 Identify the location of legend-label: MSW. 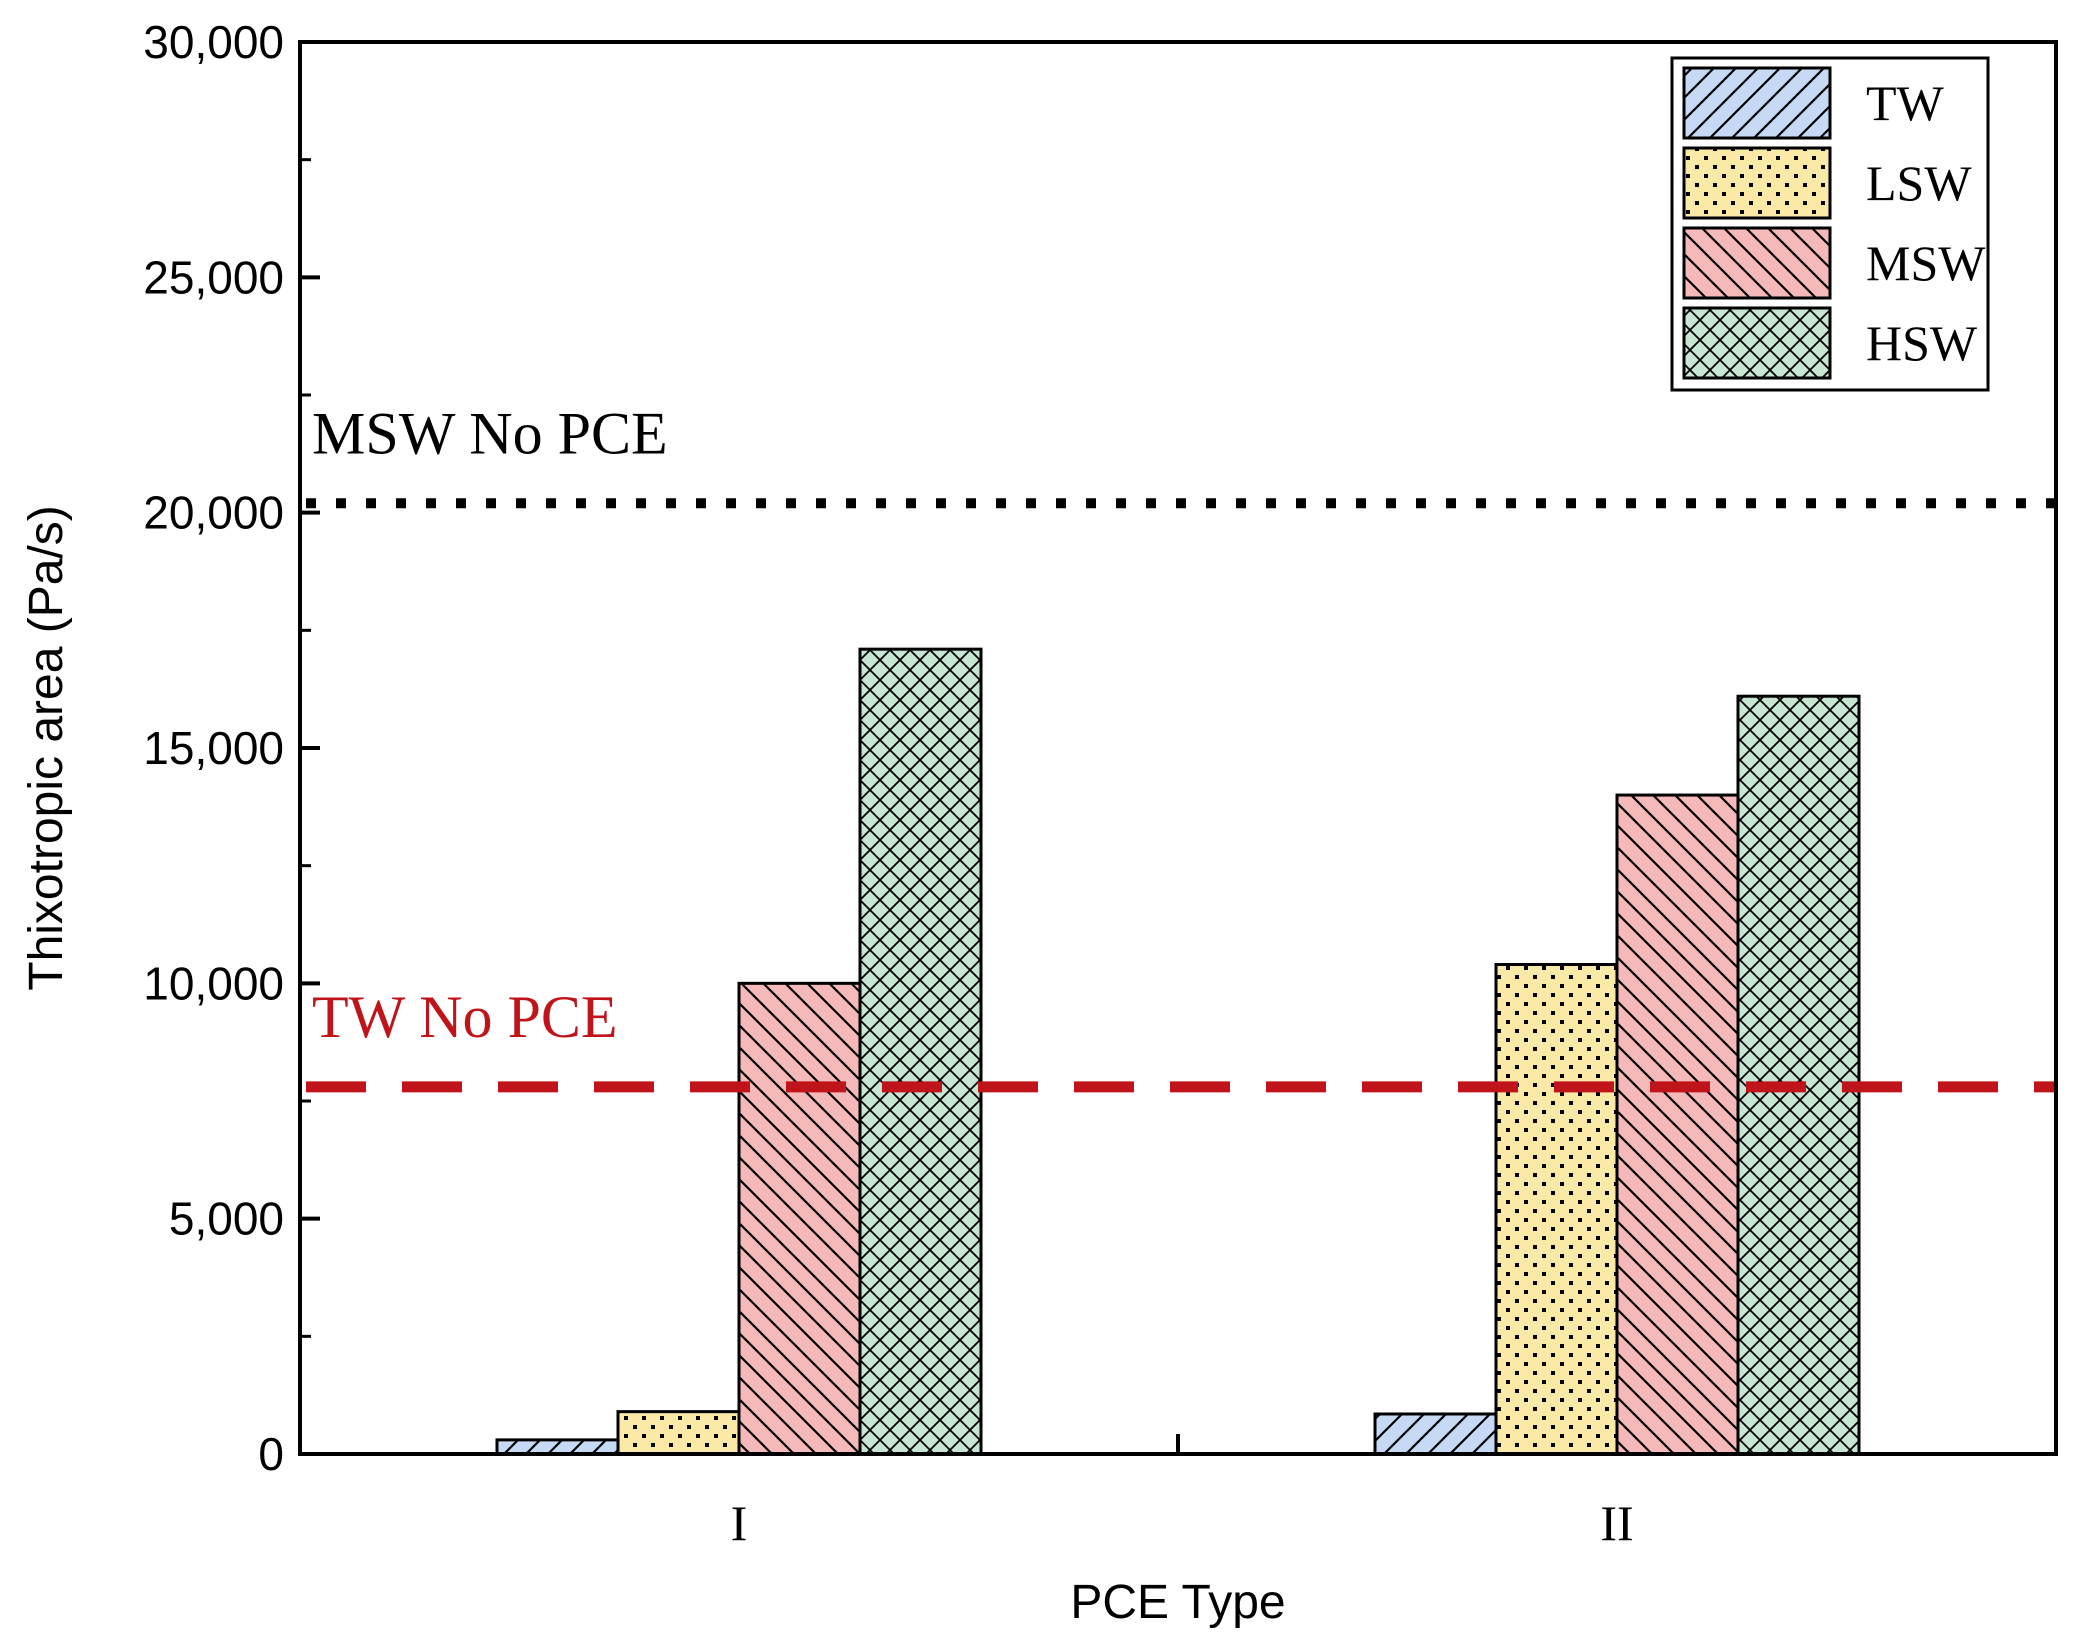
(1926, 263).